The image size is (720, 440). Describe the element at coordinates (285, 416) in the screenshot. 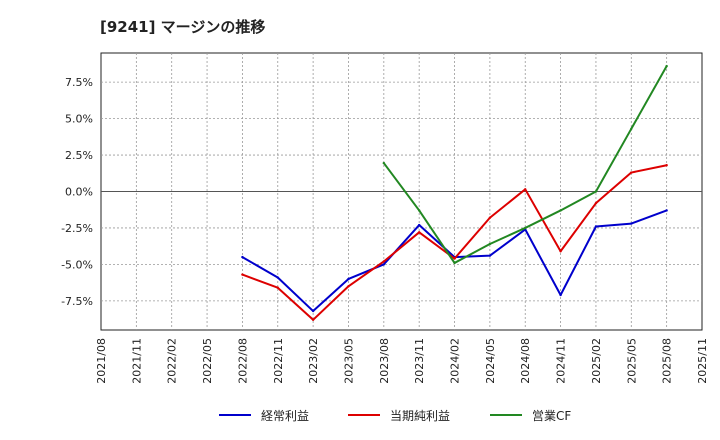

I see `legend-label-0: 経常利益` at that location.